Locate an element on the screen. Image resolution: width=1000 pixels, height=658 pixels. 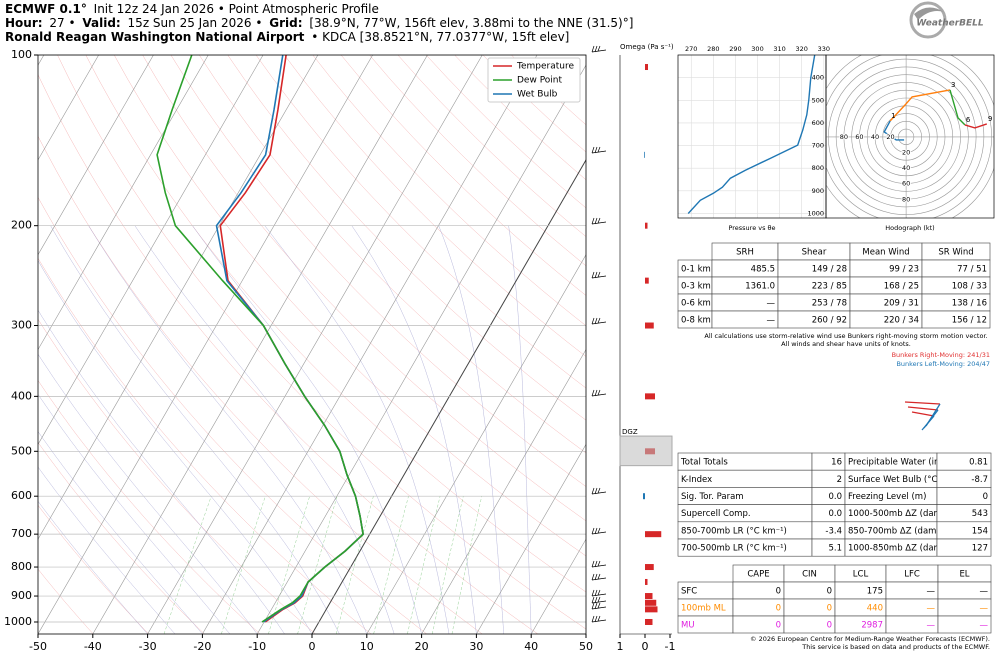
table-text: 175 is located at coordinates (875, 592).